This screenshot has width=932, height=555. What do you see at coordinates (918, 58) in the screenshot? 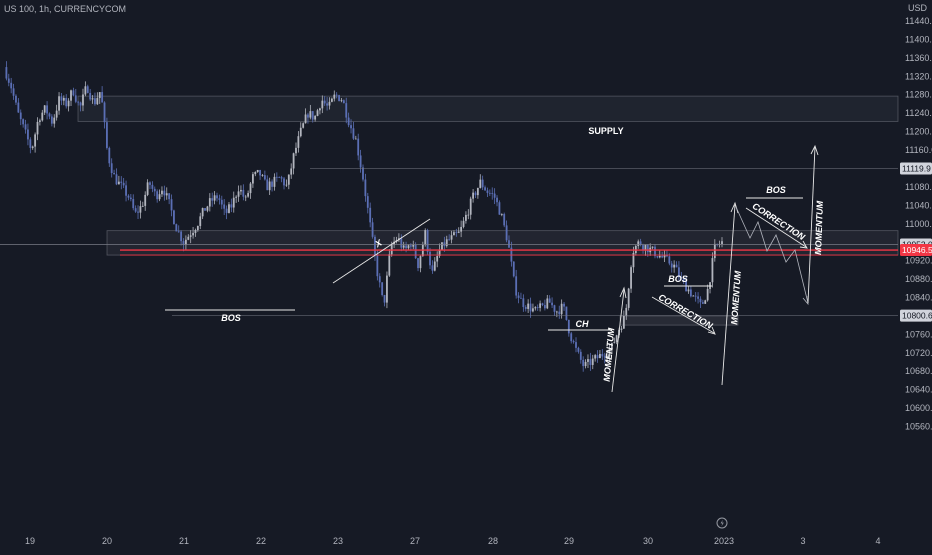
I see `y-tick-label: 11360.0` at bounding box center [918, 58].